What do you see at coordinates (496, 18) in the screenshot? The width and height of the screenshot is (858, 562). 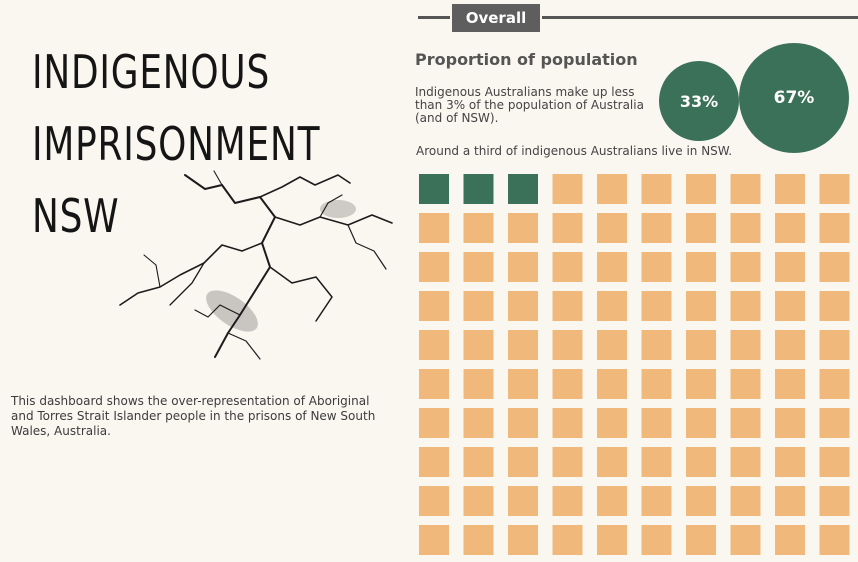 I see `section-label-overall: Overall` at bounding box center [496, 18].